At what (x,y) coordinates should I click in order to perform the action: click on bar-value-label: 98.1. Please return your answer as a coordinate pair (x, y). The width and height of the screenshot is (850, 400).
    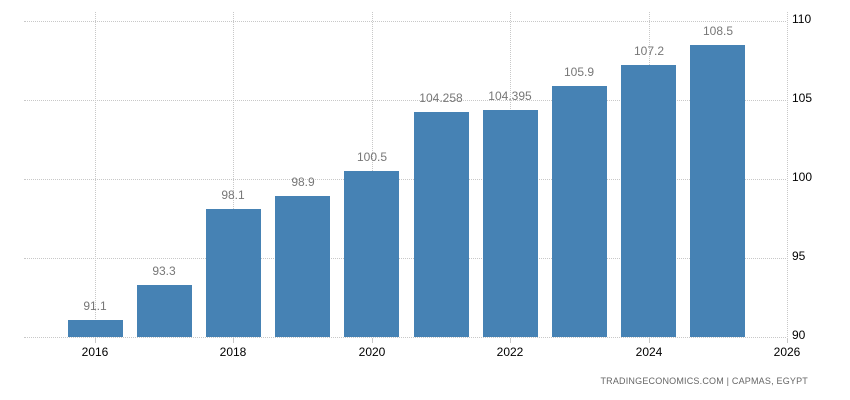
    Looking at the image, I should click on (233, 195).